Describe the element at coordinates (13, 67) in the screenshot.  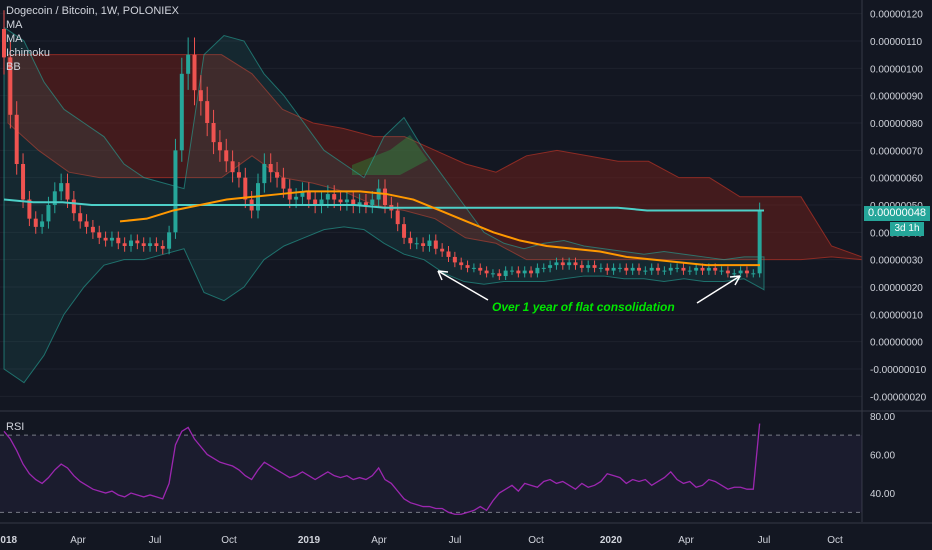
I see `legend-bb: BB` at that location.